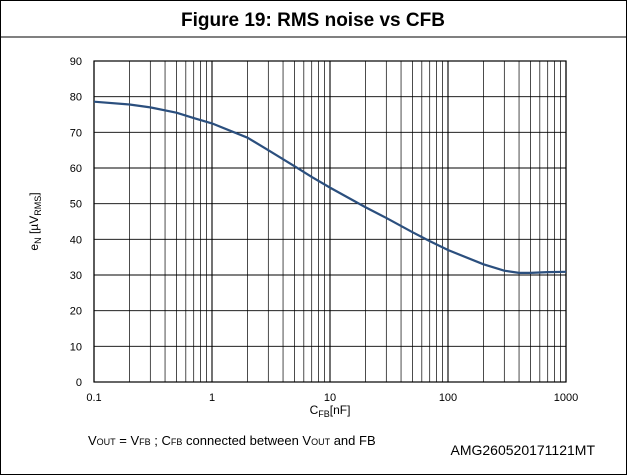 The height and width of the screenshot is (475, 627). Describe the element at coordinates (161, 440) in the screenshot. I see `footnote-part: ; C` at that location.